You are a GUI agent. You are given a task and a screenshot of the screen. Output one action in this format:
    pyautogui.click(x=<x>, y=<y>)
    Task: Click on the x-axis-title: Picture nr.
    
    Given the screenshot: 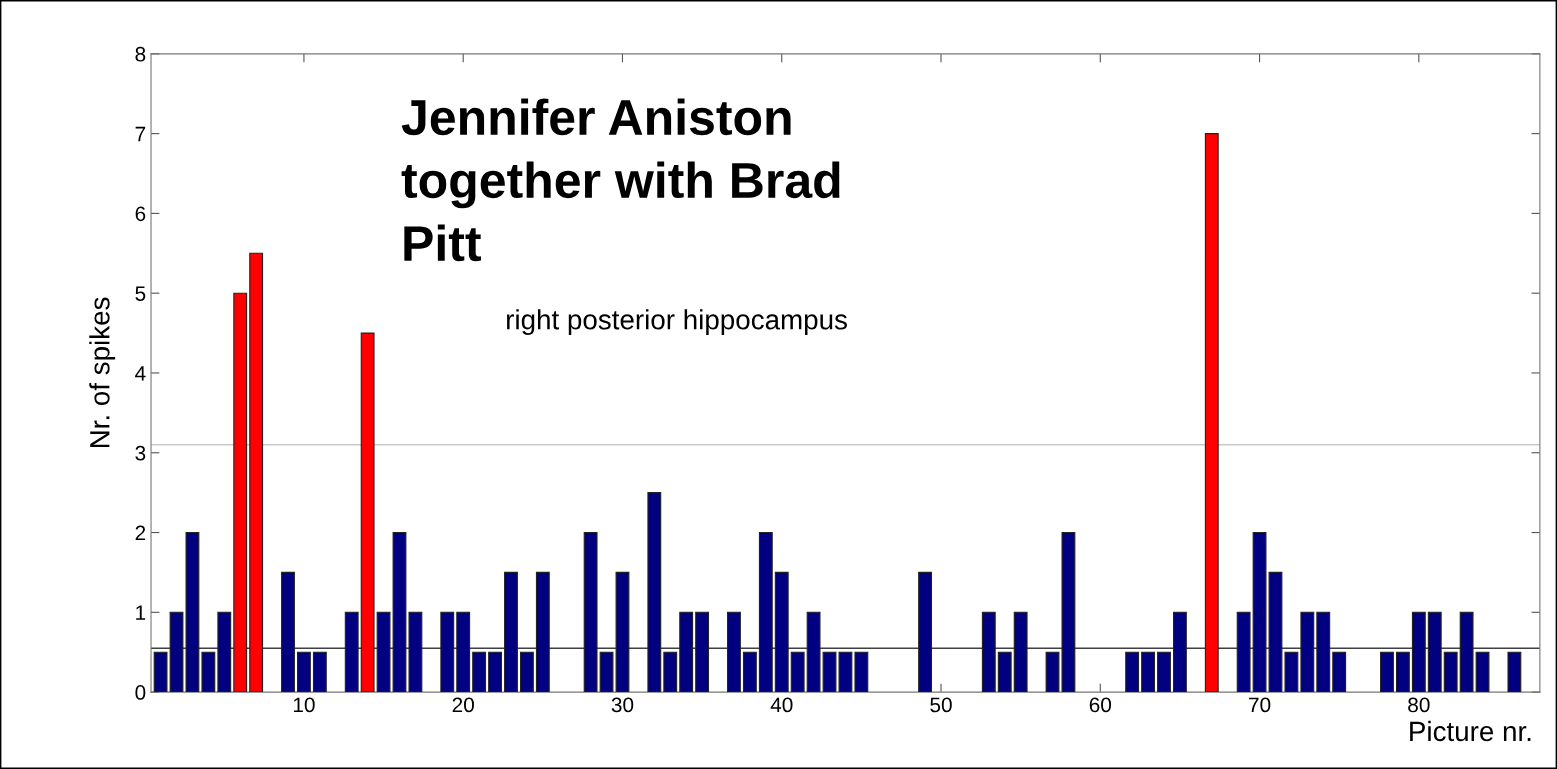 What is the action you would take?
    pyautogui.click(x=1470, y=731)
    